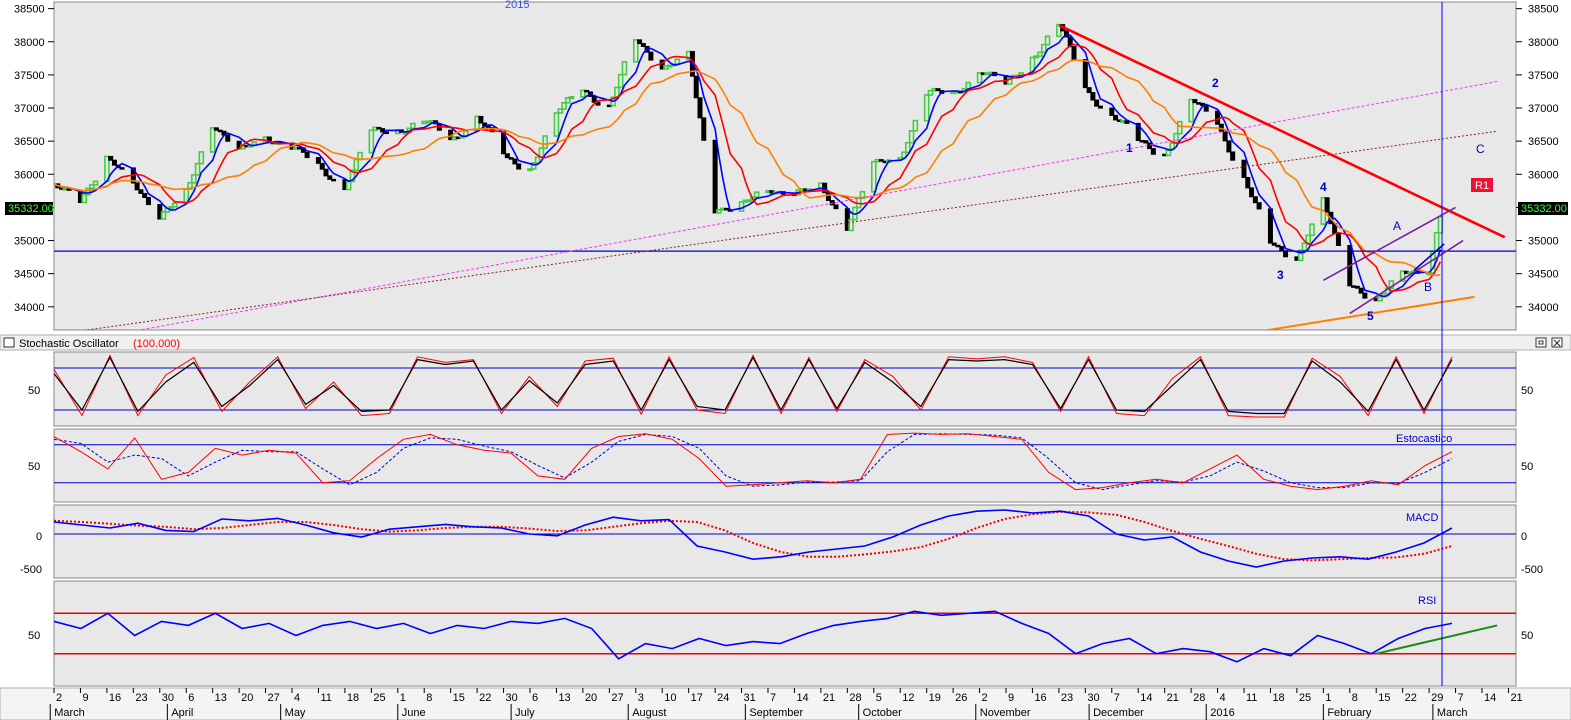 The width and height of the screenshot is (1571, 720). Describe the element at coordinates (247, 698) in the screenshot. I see `day-tick-label: 20` at that location.